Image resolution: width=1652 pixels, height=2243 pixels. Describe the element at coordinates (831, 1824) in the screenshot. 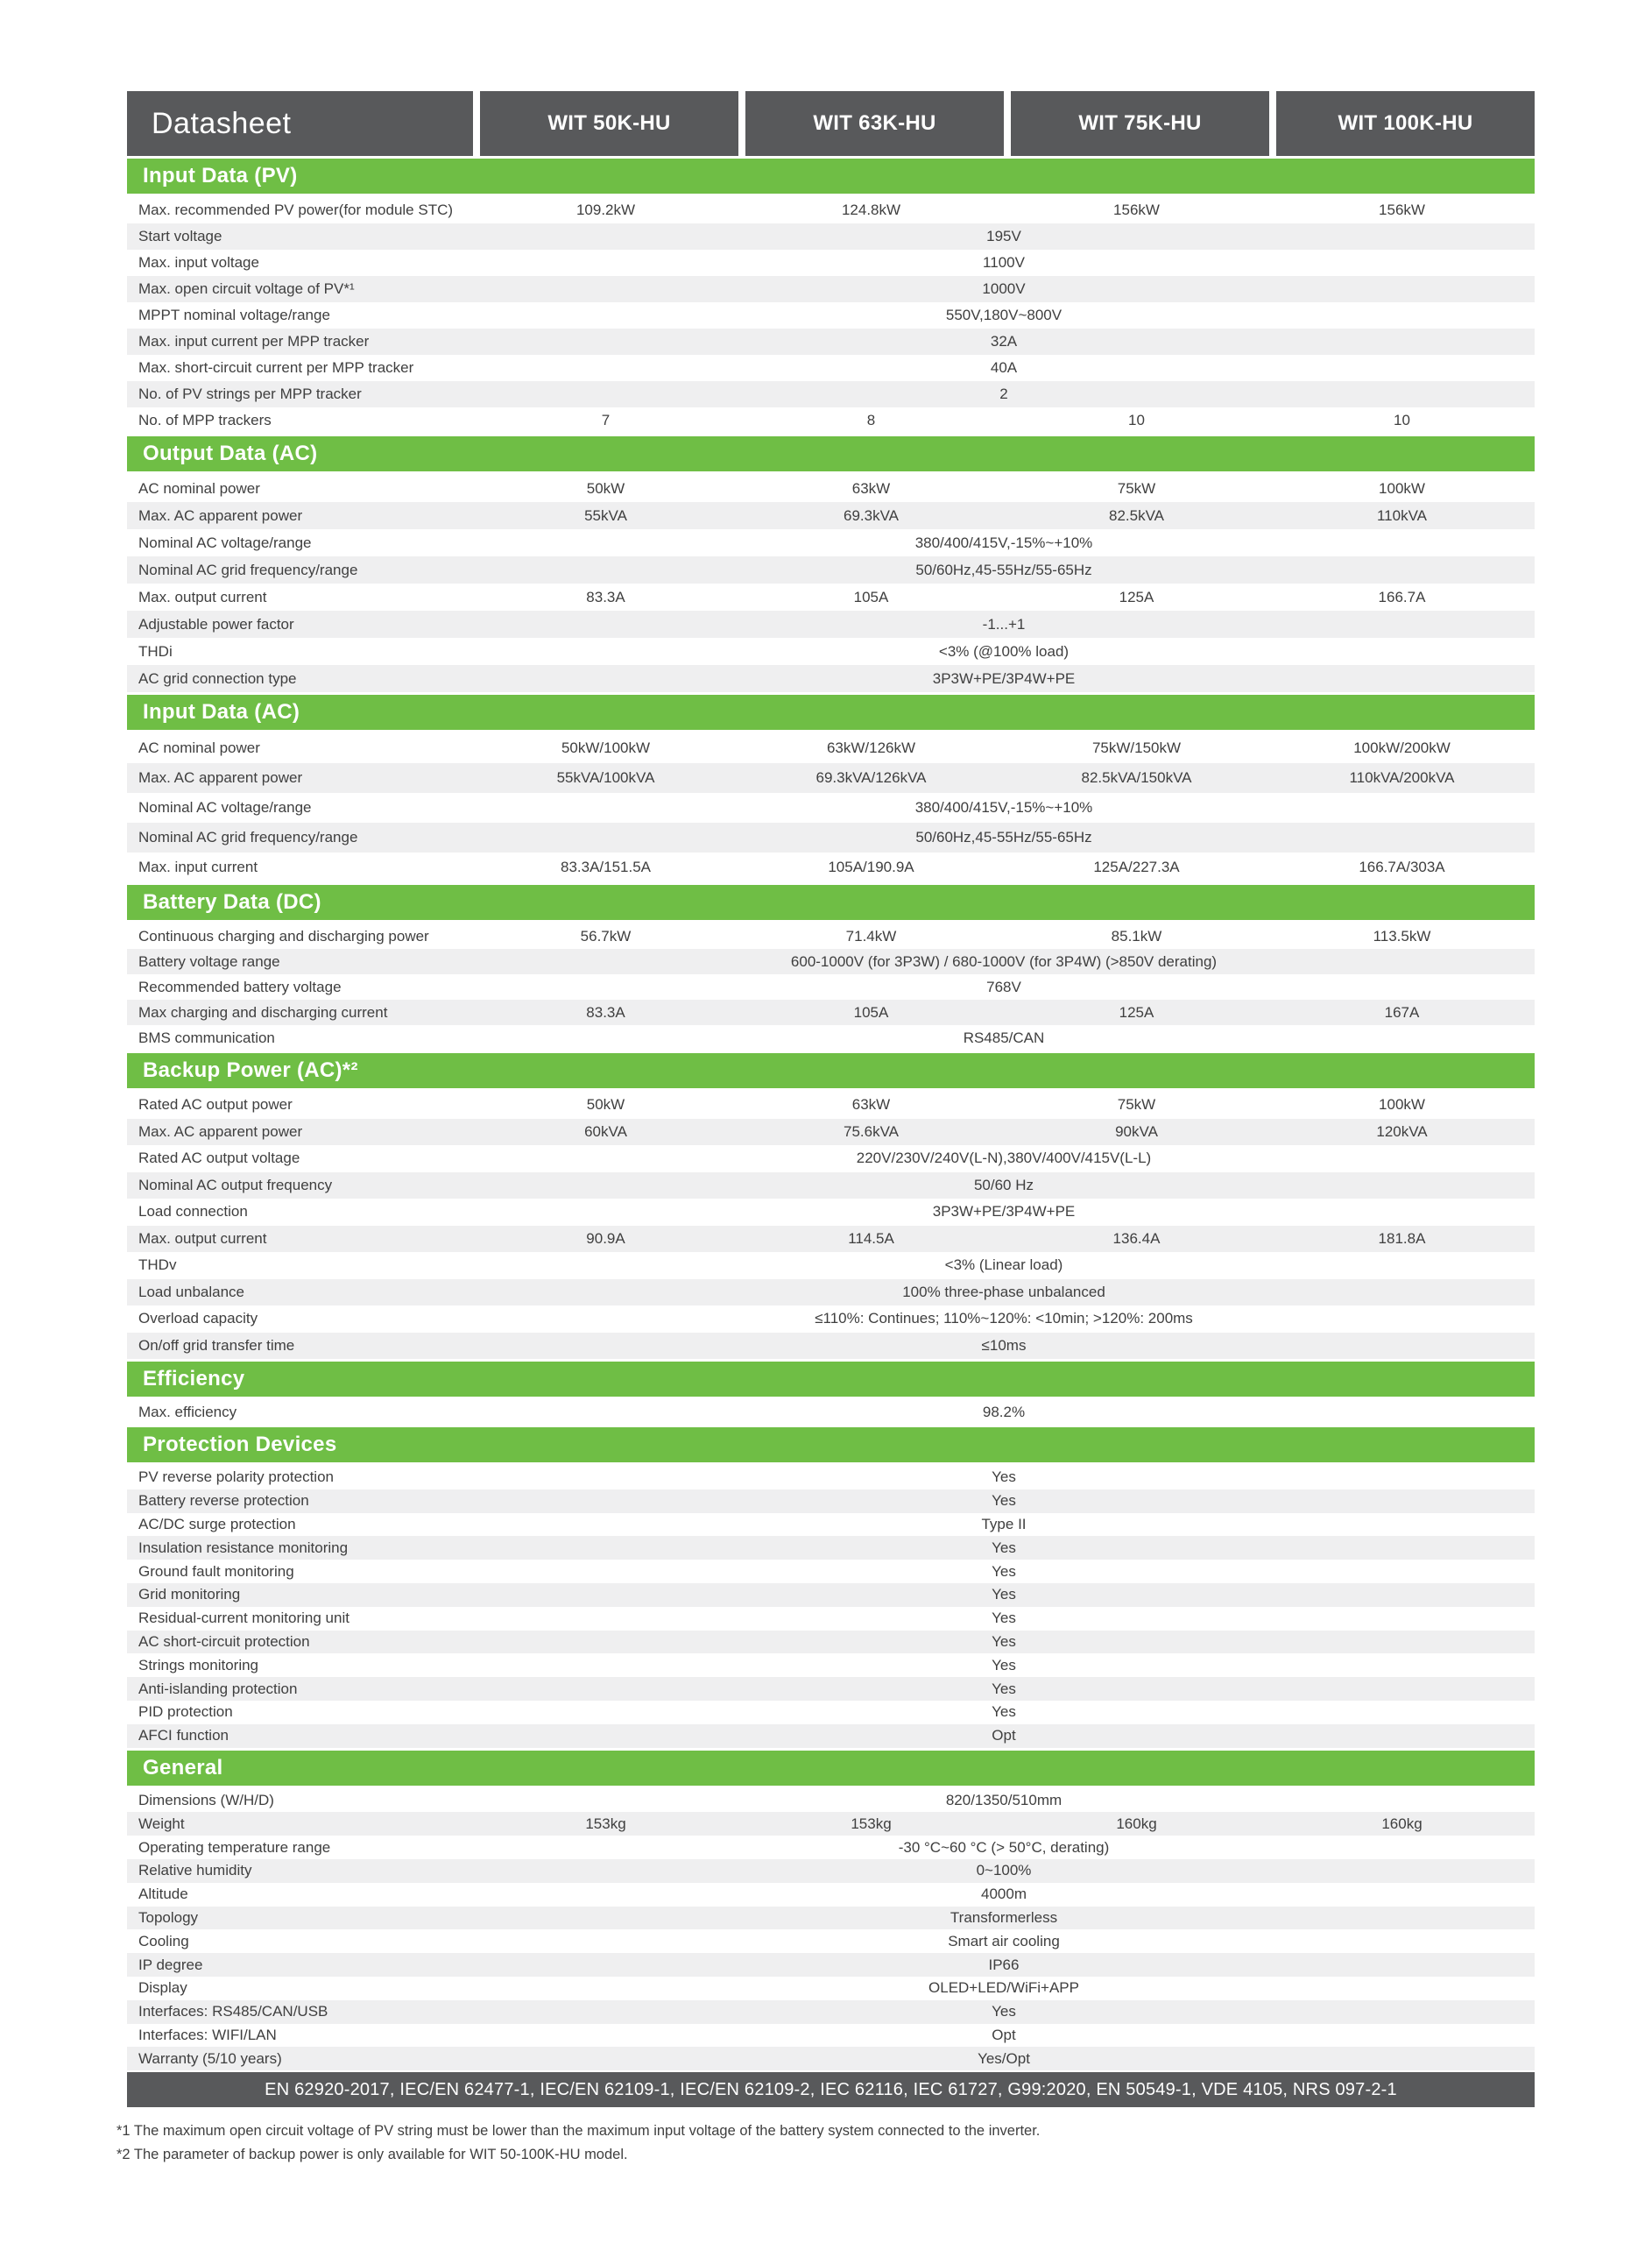

I see `spec-row-weight: Weight 153kg 153kg 160kg 160kg` at that location.